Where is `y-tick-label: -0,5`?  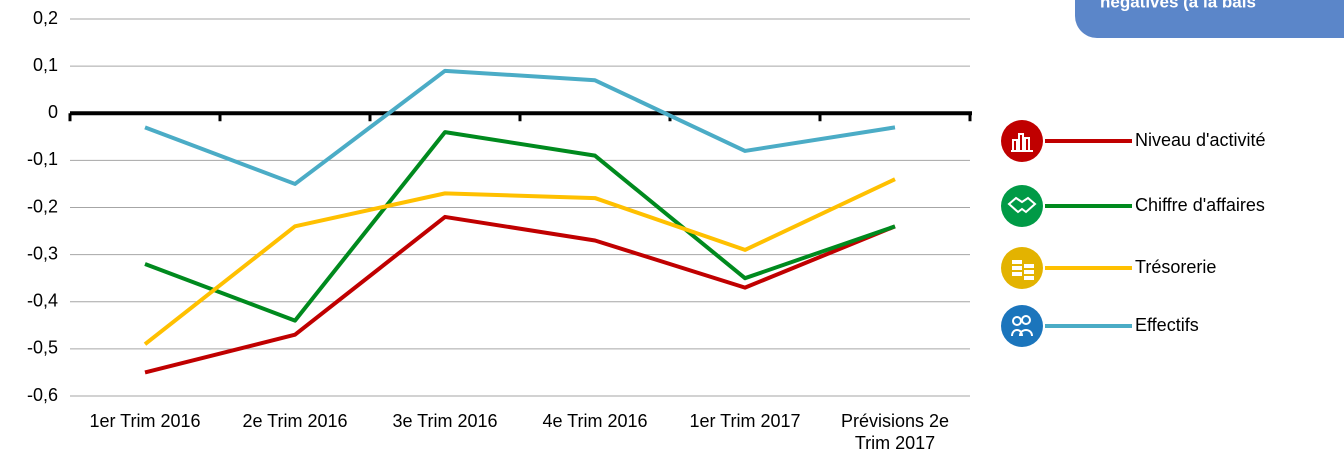 y-tick-label: -0,5 is located at coordinates (42, 348).